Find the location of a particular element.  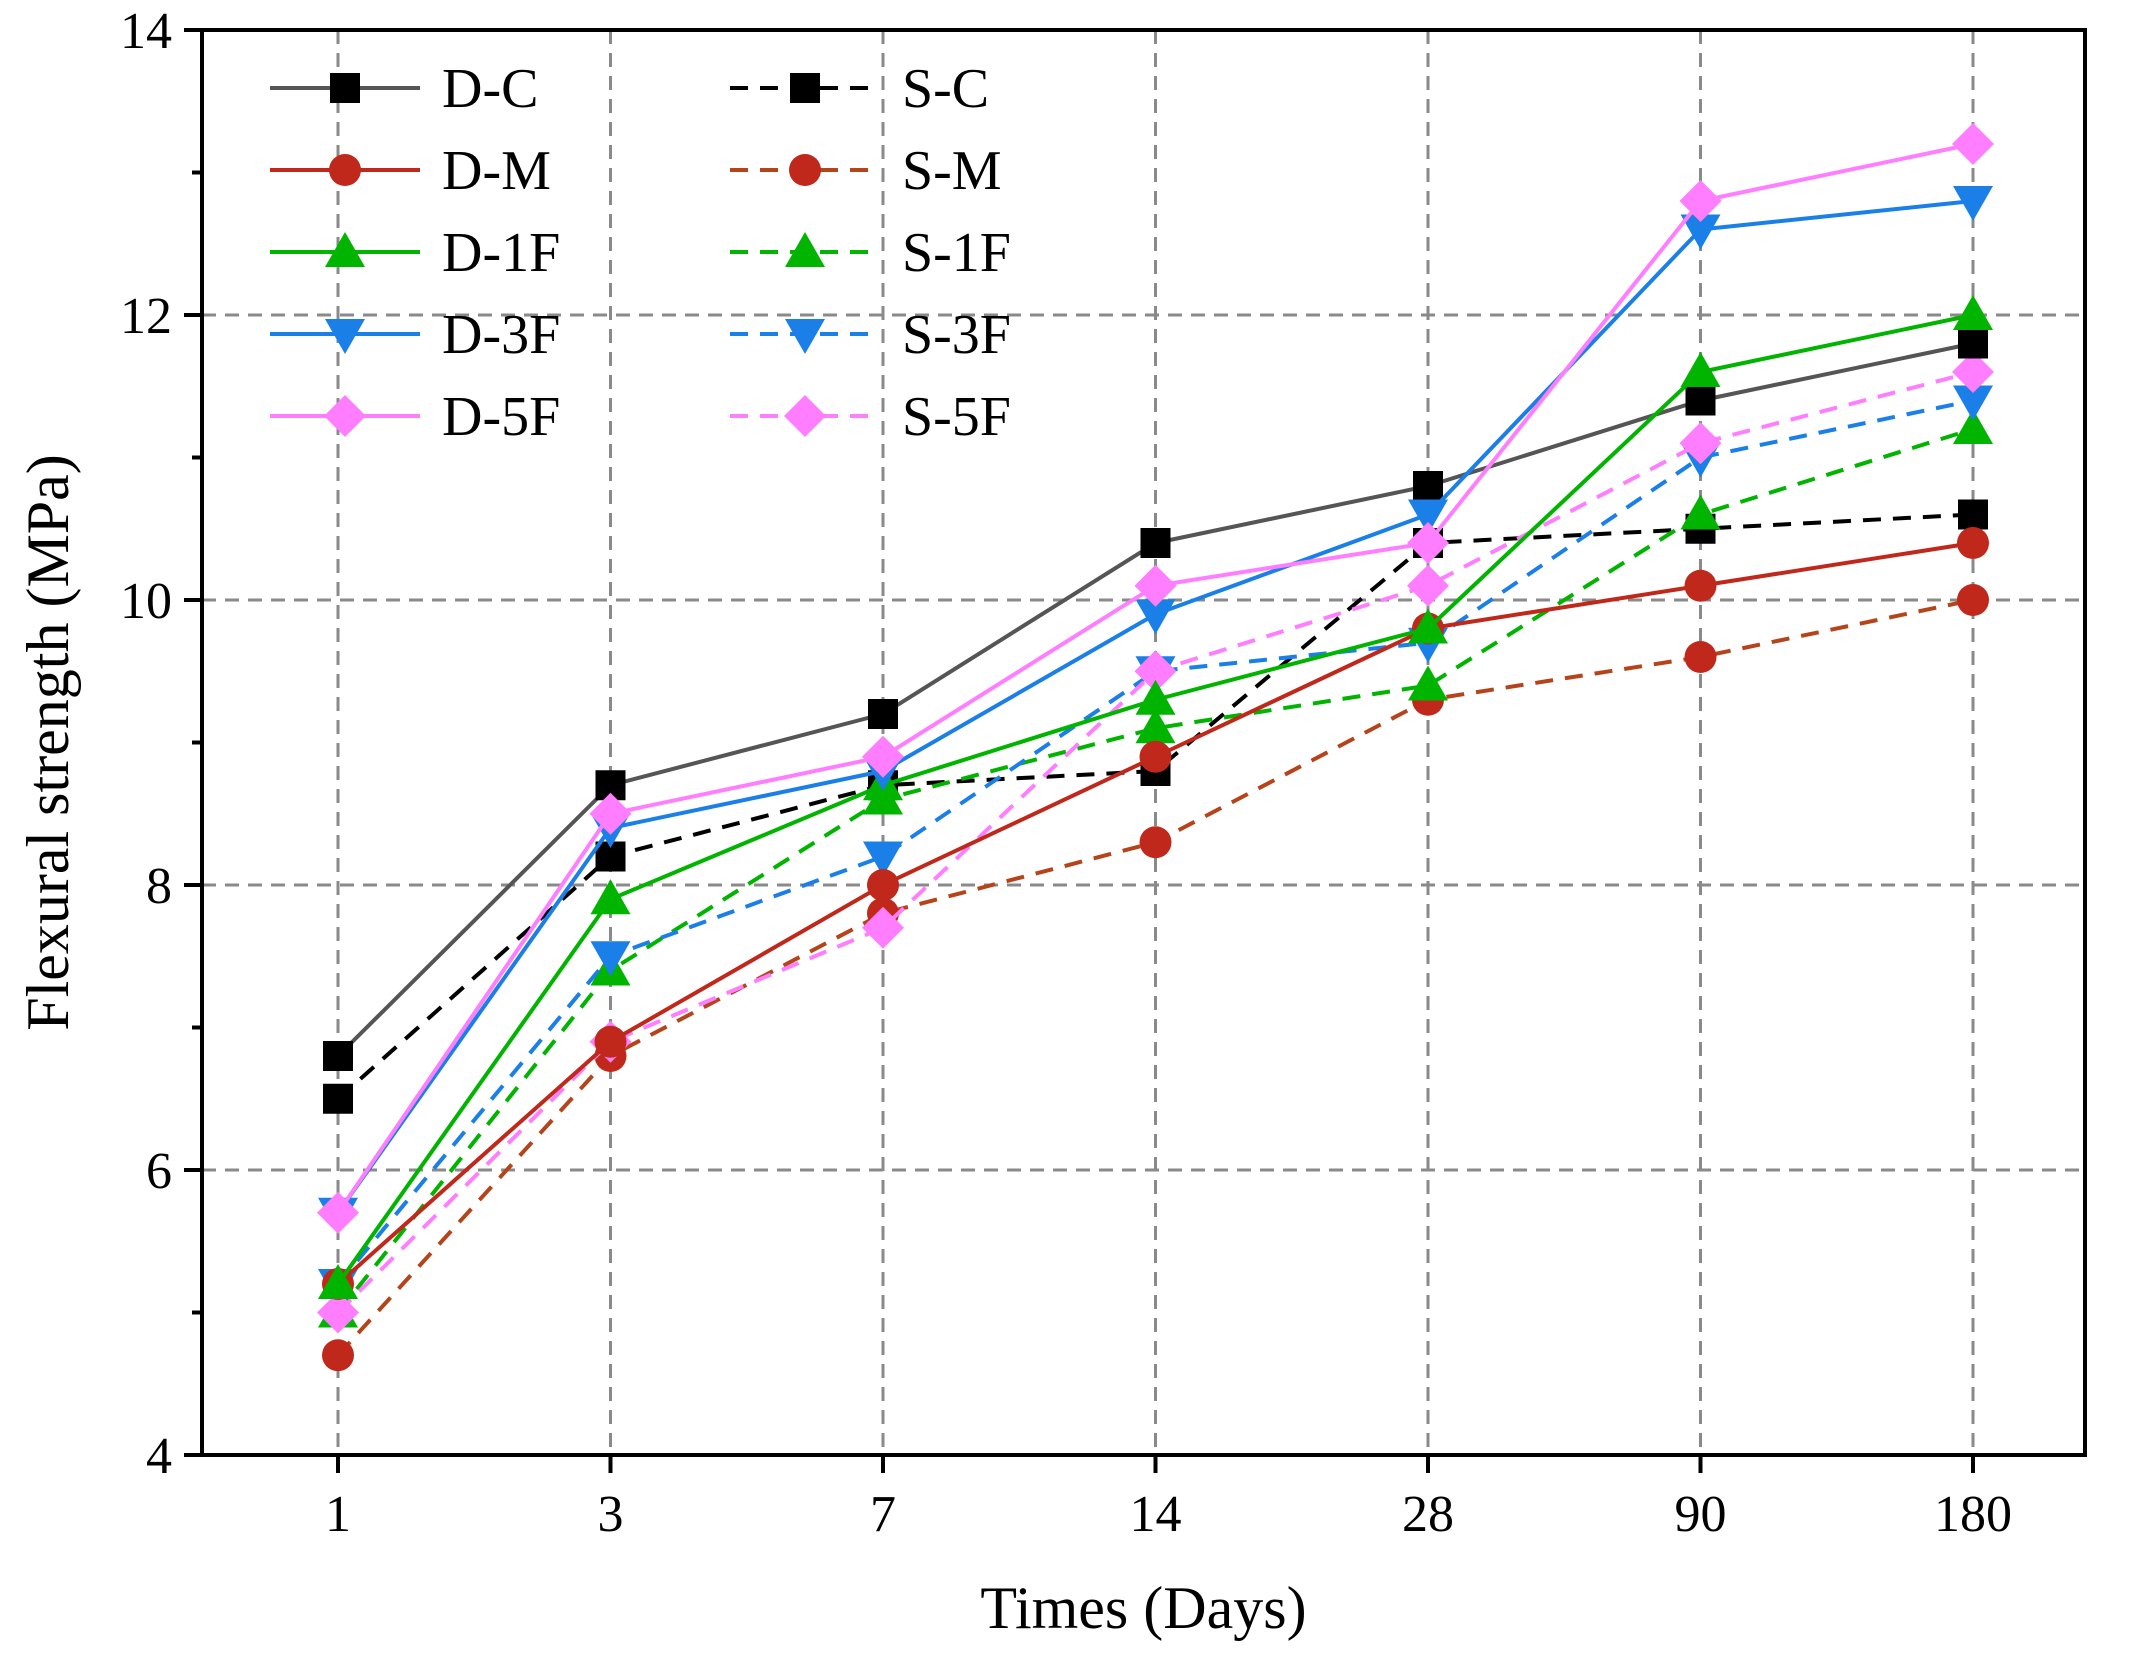

legend-item-d-m: D-M is located at coordinates (410, 171).